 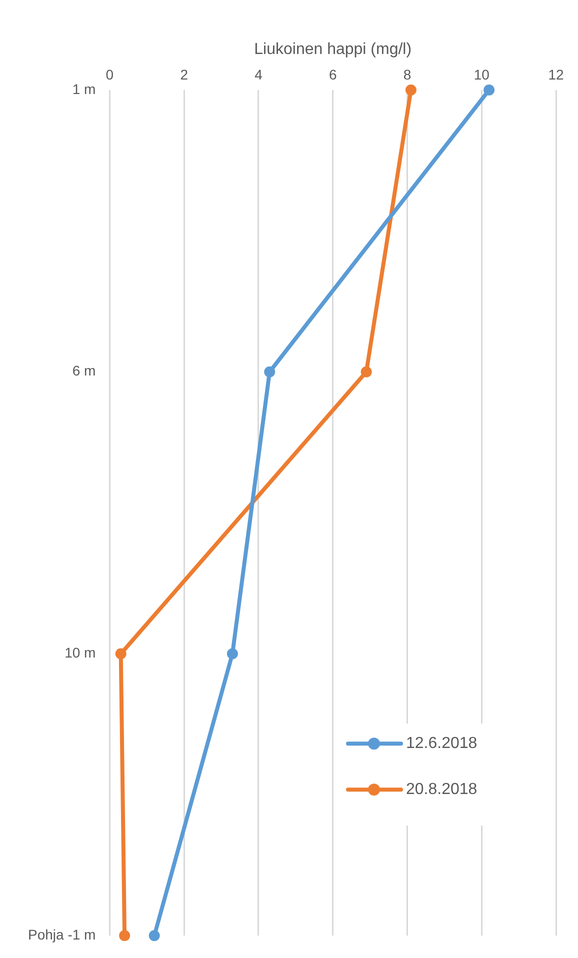 I want to click on x-tick-label: 2, so click(x=184, y=74).